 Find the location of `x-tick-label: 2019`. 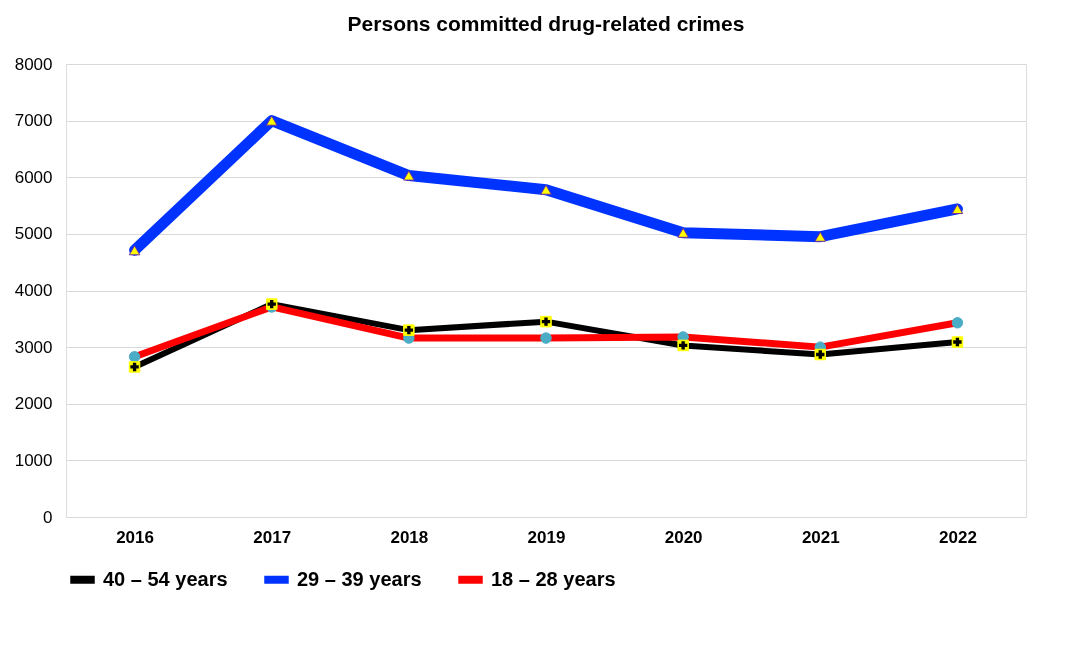

x-tick-label: 2019 is located at coordinates (546, 537).